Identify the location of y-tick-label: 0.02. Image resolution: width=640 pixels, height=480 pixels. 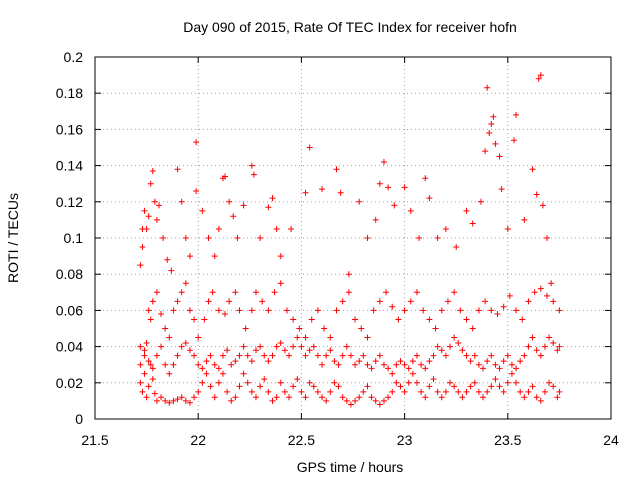
(69, 383).